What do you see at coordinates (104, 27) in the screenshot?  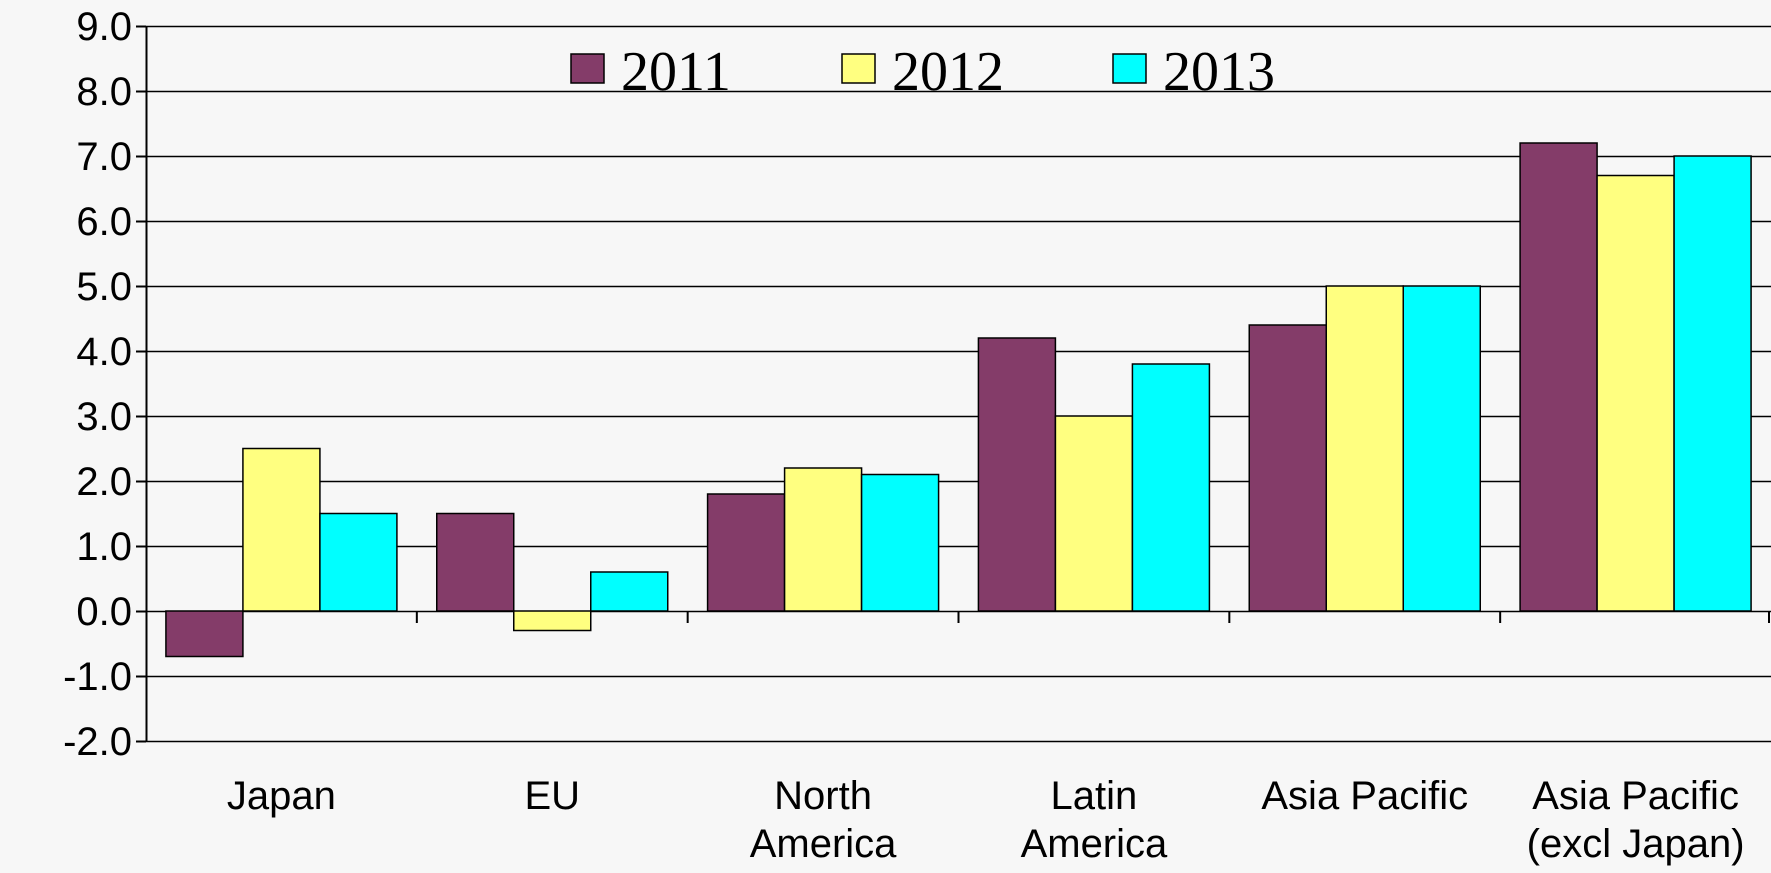 I see `y-tick-label: 9.0` at bounding box center [104, 27].